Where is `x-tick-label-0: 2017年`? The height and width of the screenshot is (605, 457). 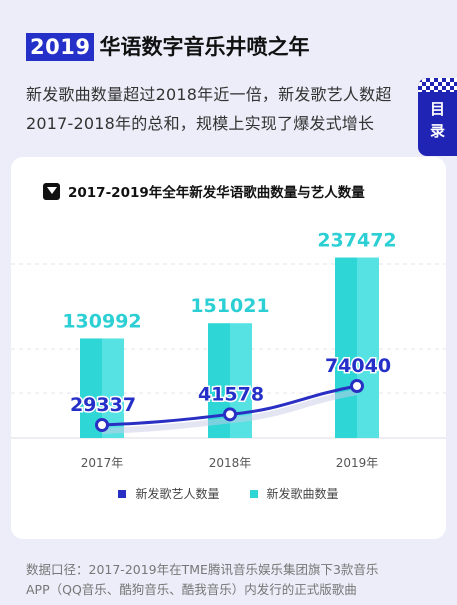
x-tick-label-0: 2017年 is located at coordinates (102, 463).